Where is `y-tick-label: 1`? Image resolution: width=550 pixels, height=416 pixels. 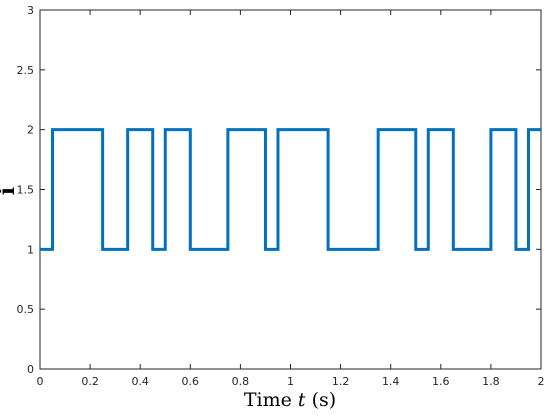
y-tick-label: 1 is located at coordinates (30, 249).